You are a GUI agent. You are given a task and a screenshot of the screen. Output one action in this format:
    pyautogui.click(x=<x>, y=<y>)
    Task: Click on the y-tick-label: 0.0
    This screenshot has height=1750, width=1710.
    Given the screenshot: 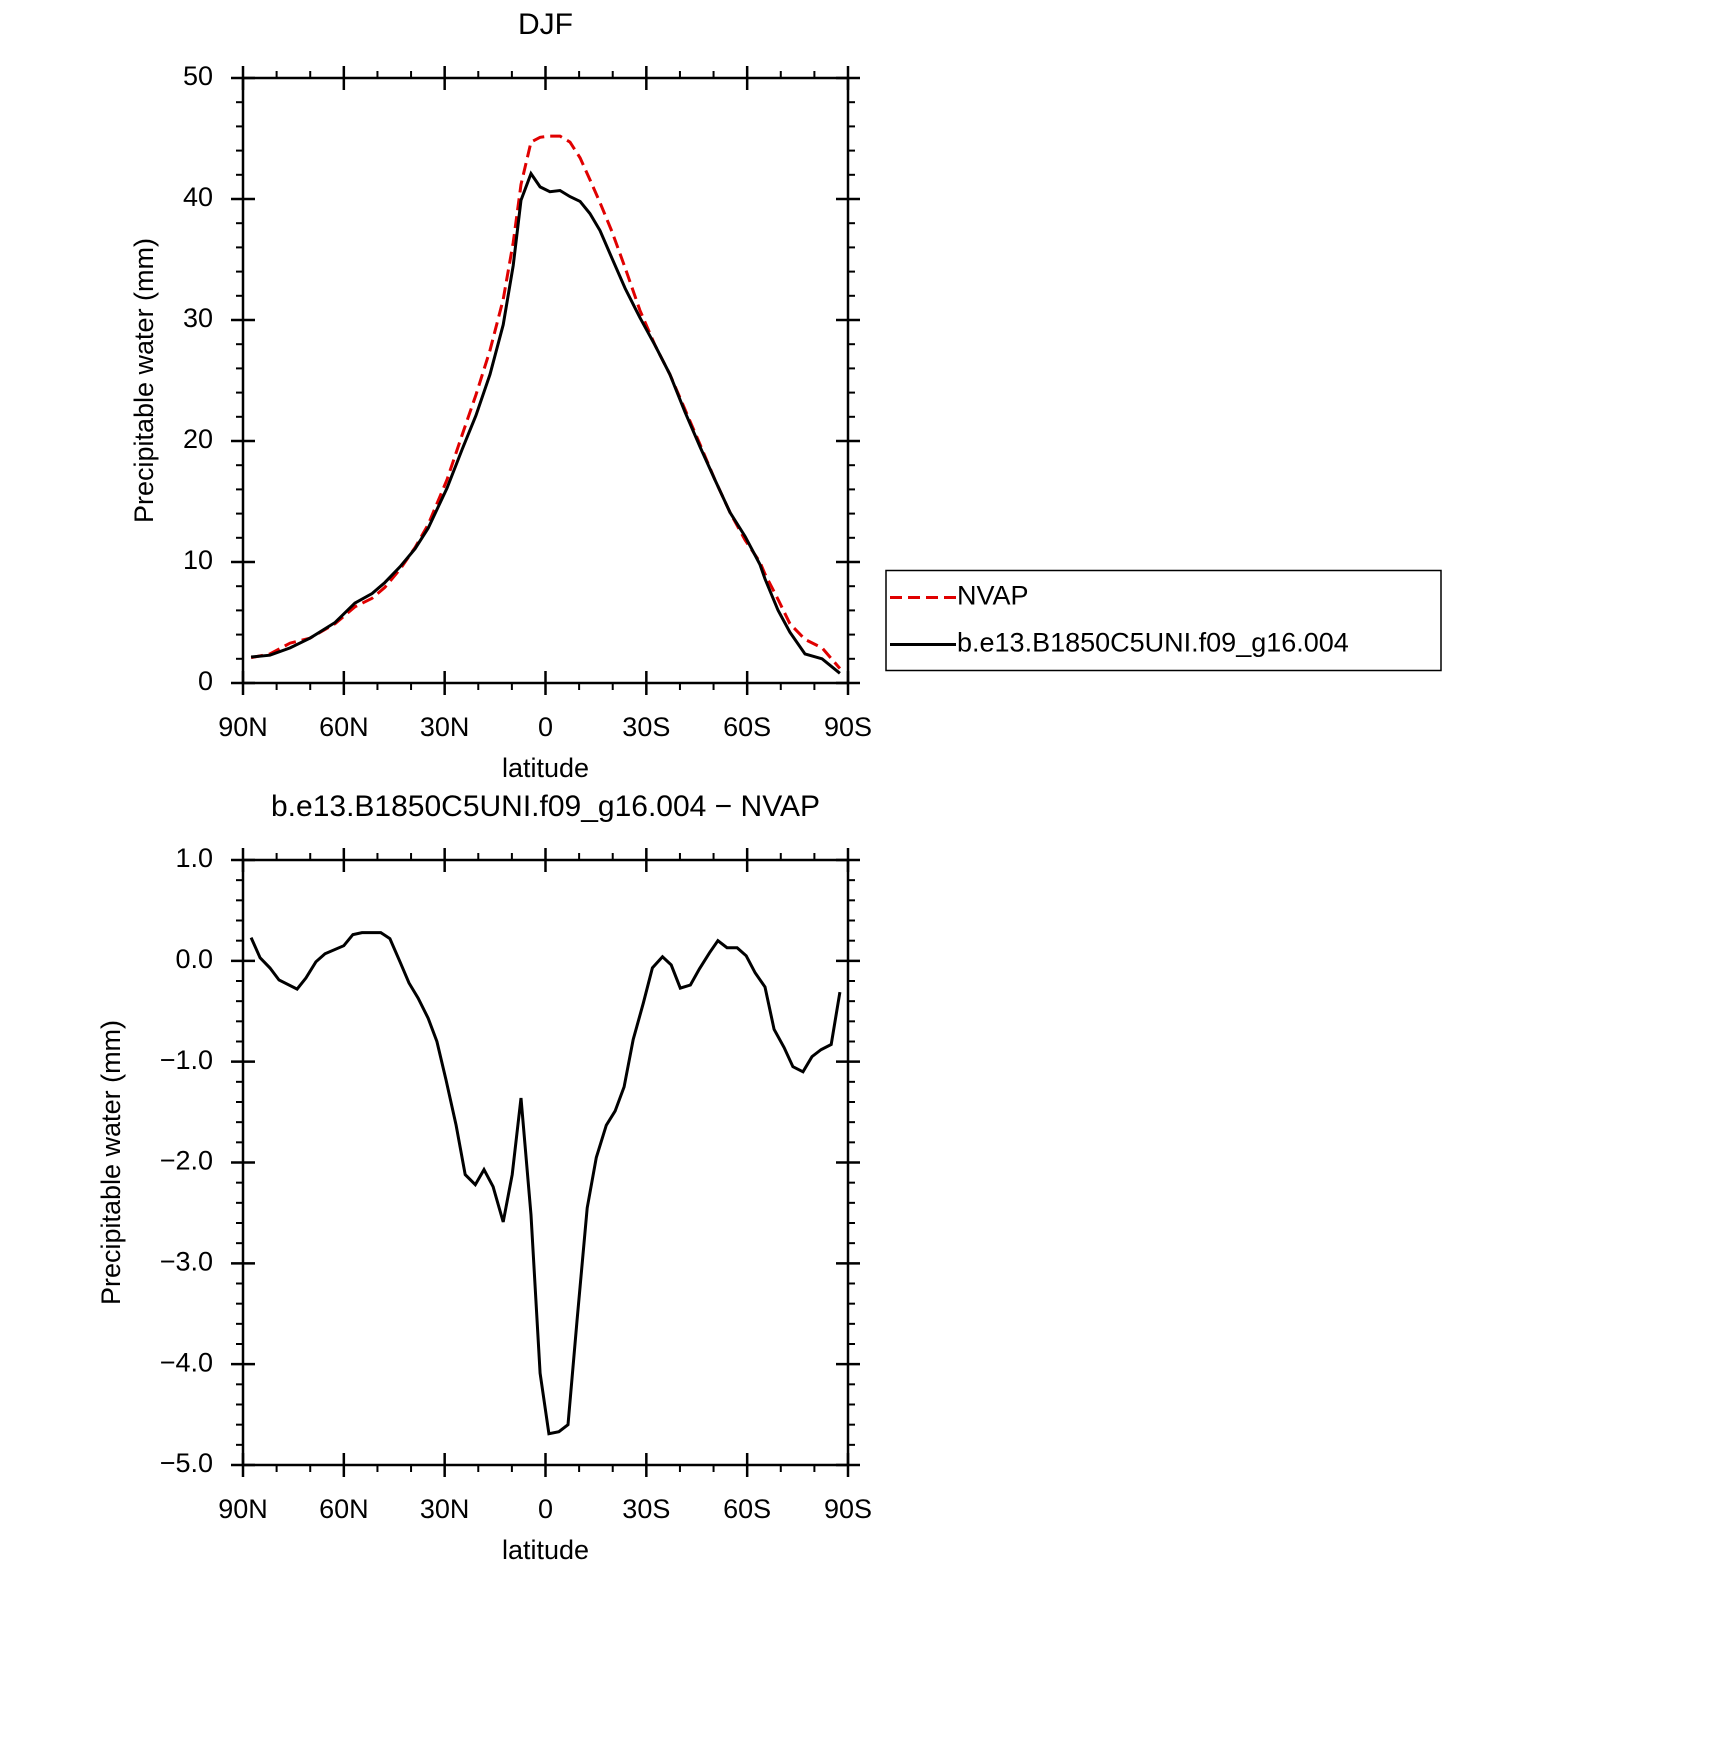 What is the action you would take?
    pyautogui.click(x=194, y=959)
    